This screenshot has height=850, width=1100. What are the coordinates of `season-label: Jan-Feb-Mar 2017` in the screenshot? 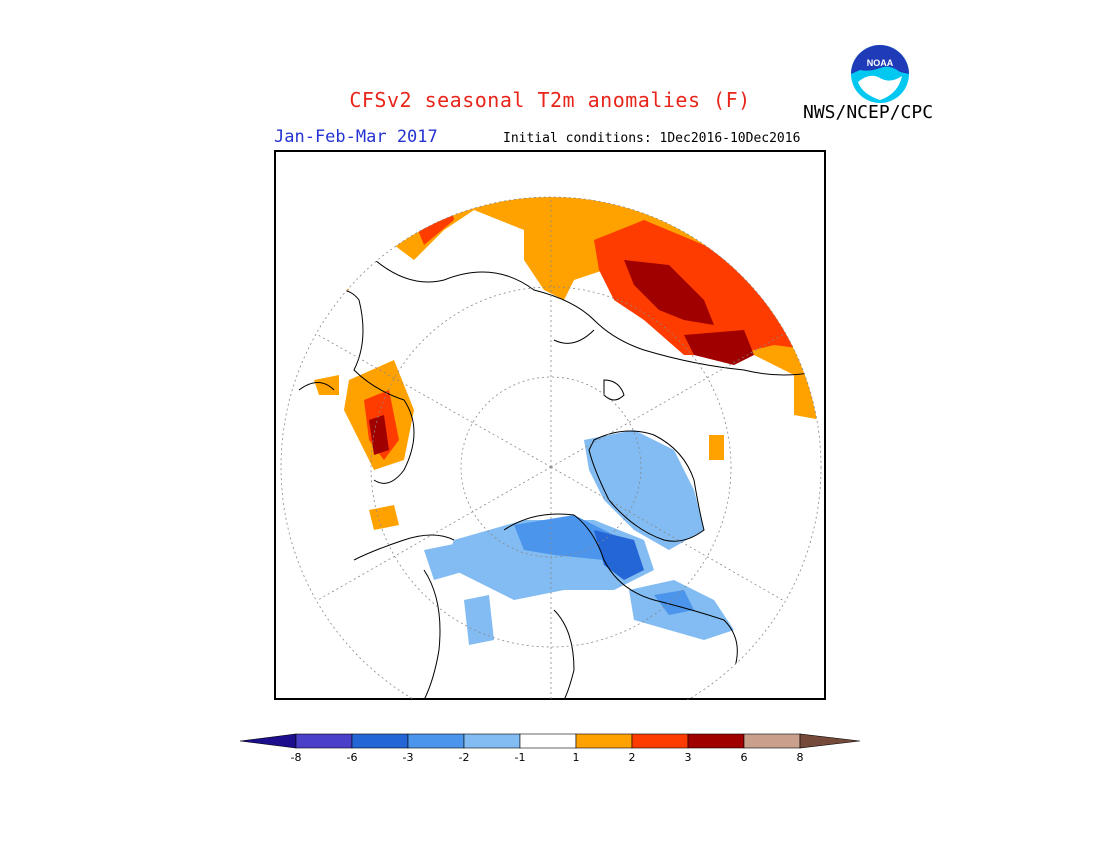 It's located at (356, 137).